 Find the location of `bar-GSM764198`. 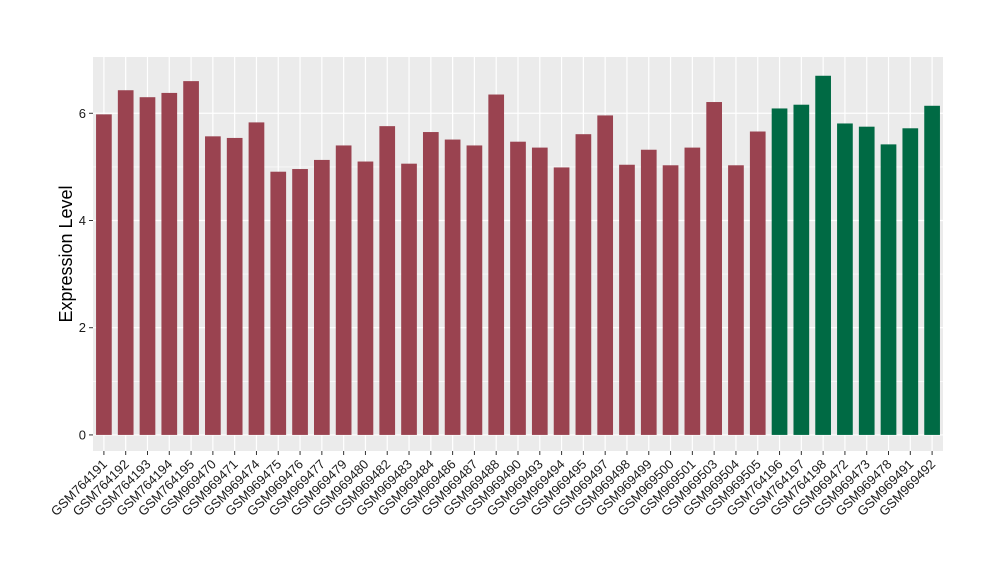

bar-GSM764198 is located at coordinates (823, 255).